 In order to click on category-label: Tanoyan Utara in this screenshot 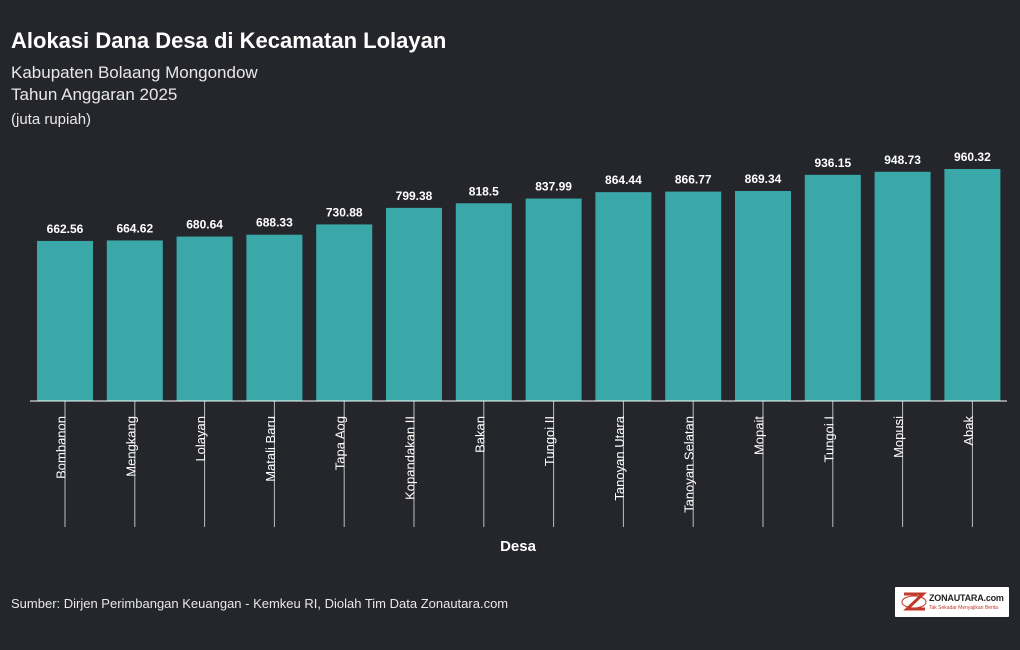, I will do `click(619, 457)`.